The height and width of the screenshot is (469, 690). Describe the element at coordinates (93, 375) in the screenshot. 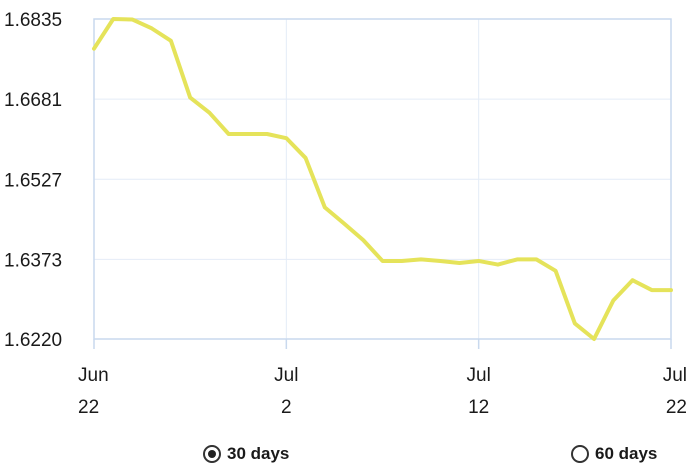

I see `x-tick-label-line1: Jun` at that location.